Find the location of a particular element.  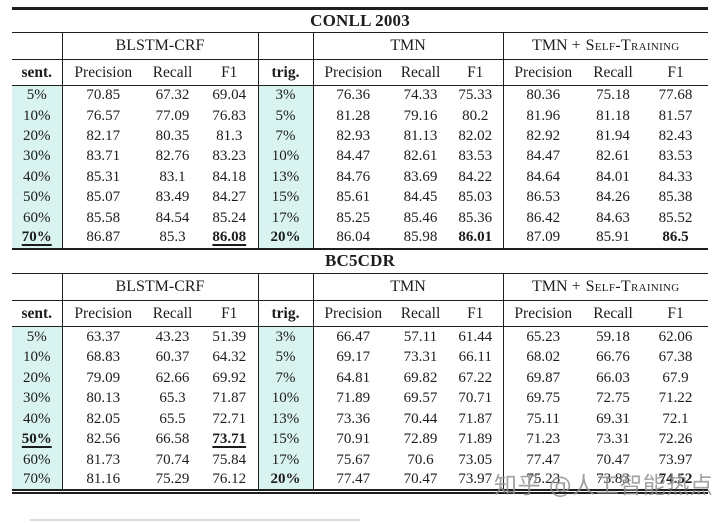

score-cell: 81.28 is located at coordinates (352, 116).